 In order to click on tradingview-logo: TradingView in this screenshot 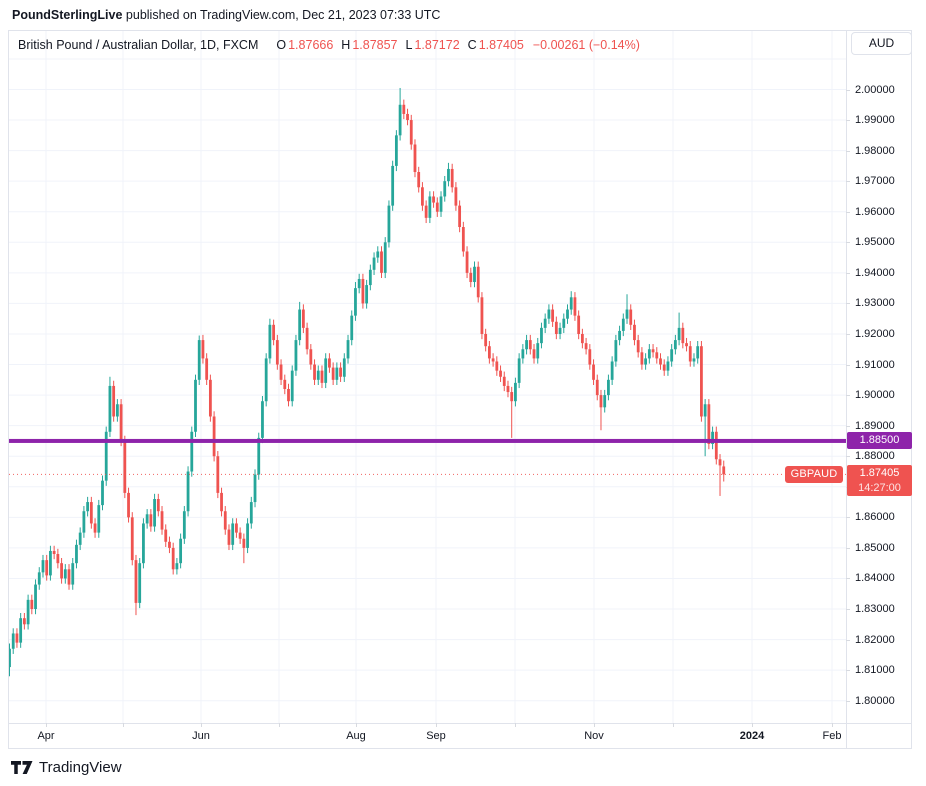, I will do `click(66, 767)`.